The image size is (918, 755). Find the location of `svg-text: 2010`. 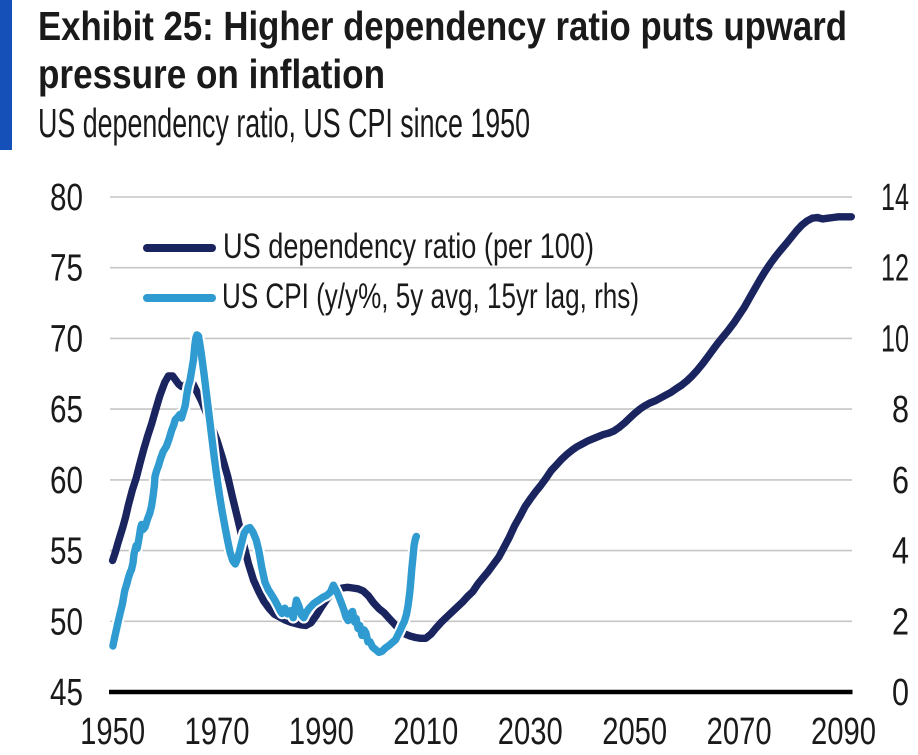

svg-text: 2010 is located at coordinates (425, 732).